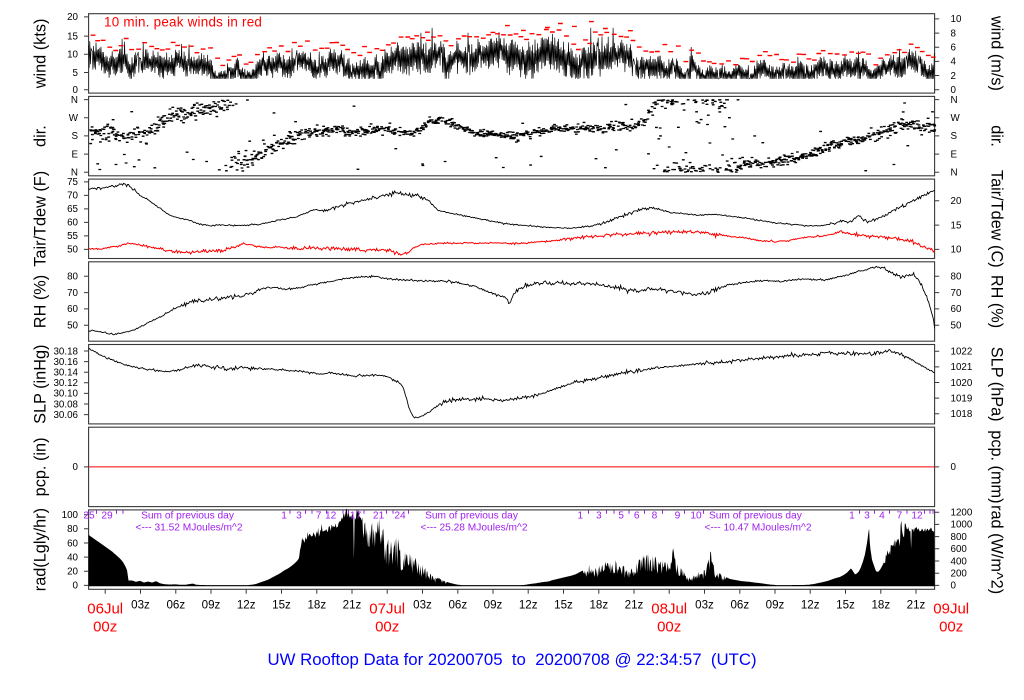  Describe the element at coordinates (356, 516) in the screenshot. I see `svg-text: 17` at that location.